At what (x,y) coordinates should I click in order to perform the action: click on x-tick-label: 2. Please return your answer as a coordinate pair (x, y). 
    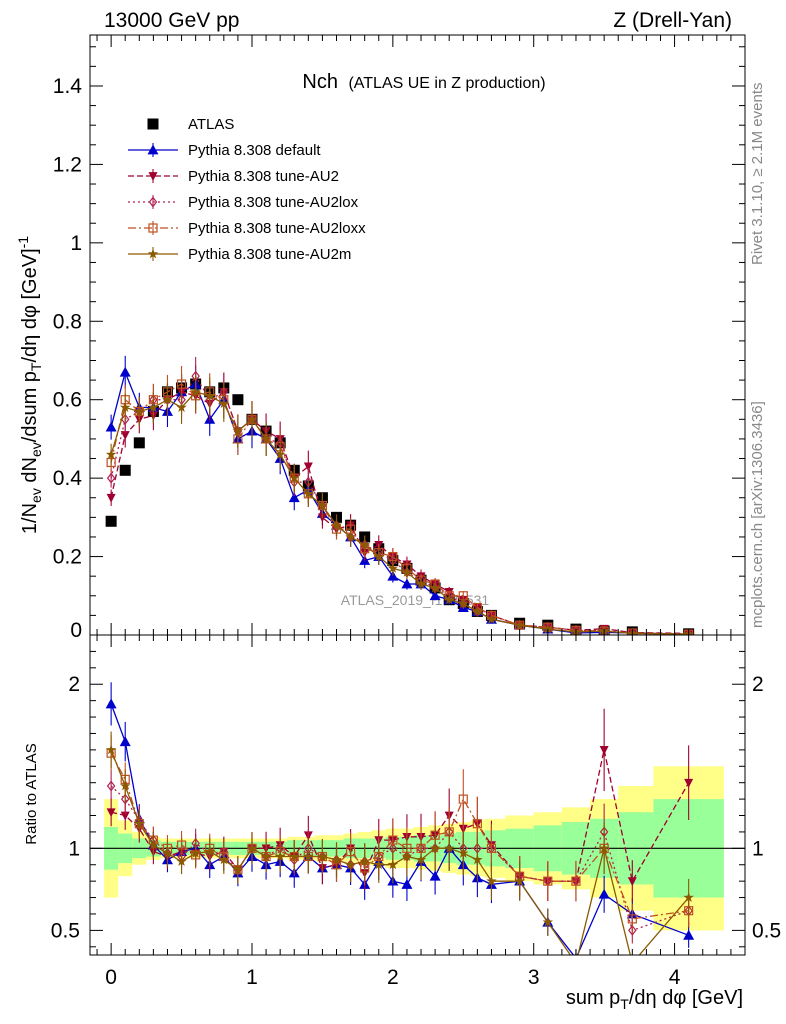
    Looking at the image, I should click on (393, 977).